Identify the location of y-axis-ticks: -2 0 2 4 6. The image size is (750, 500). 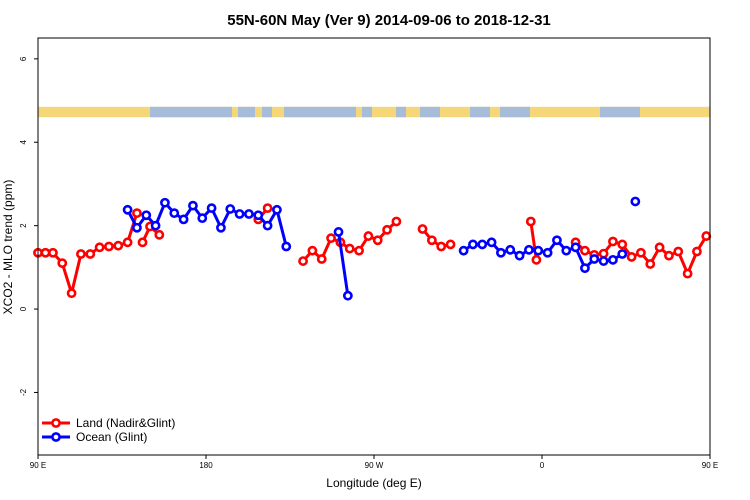
(28, 226).